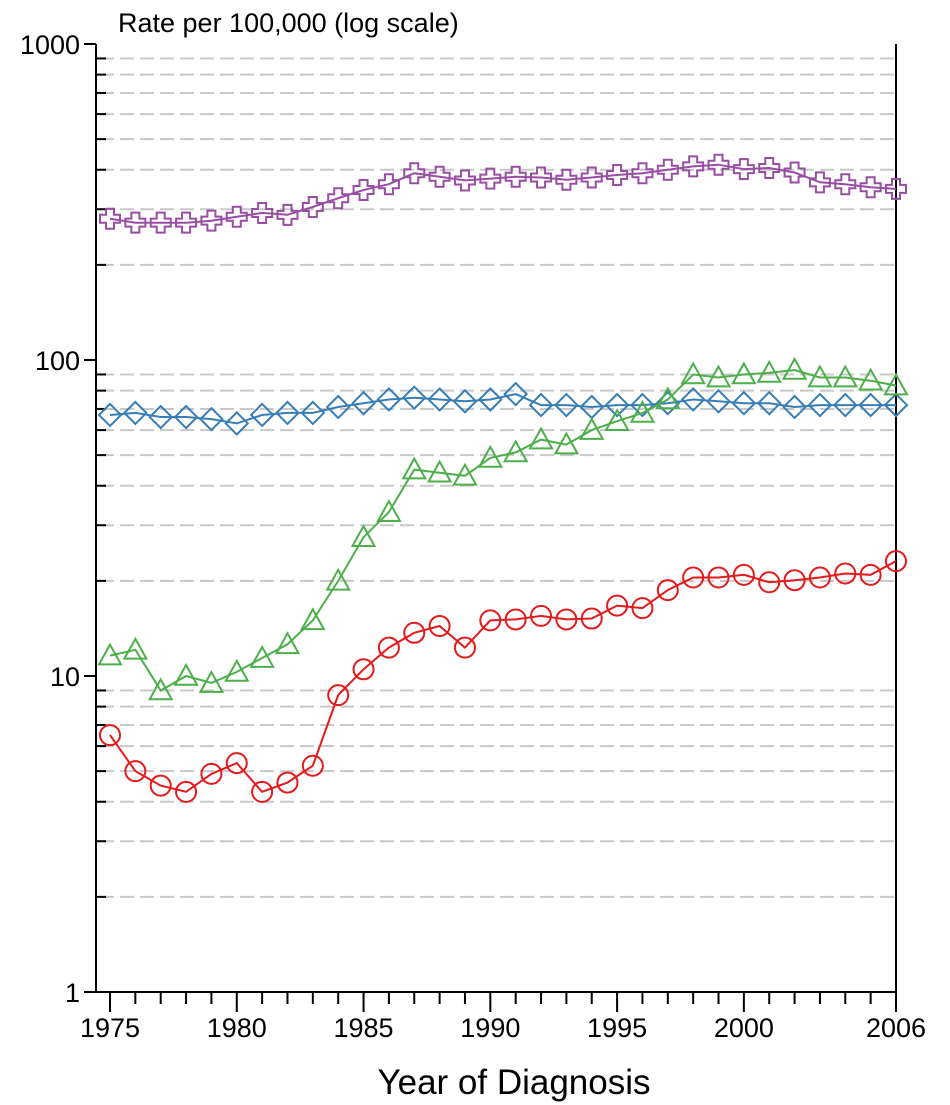 This screenshot has height=1105, width=950. I want to click on x-tick-label: 1995, so click(617, 1028).